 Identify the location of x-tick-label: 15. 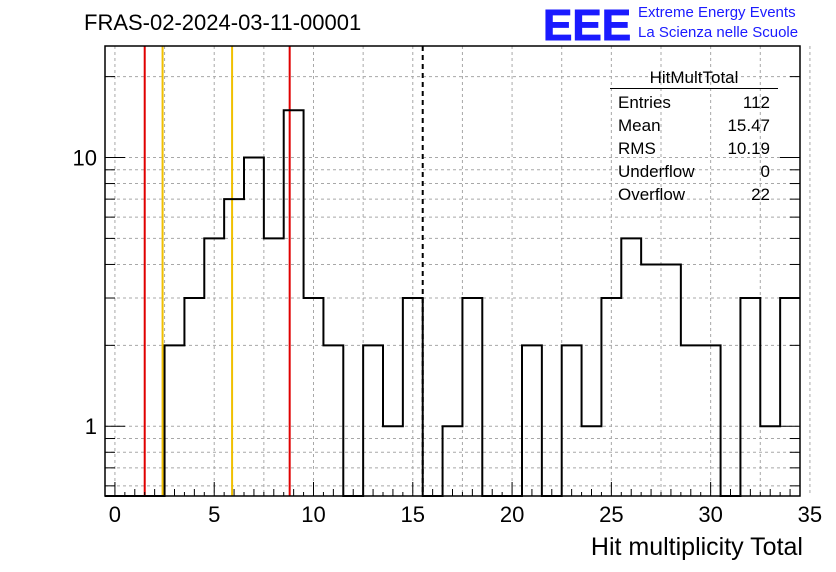
(413, 514).